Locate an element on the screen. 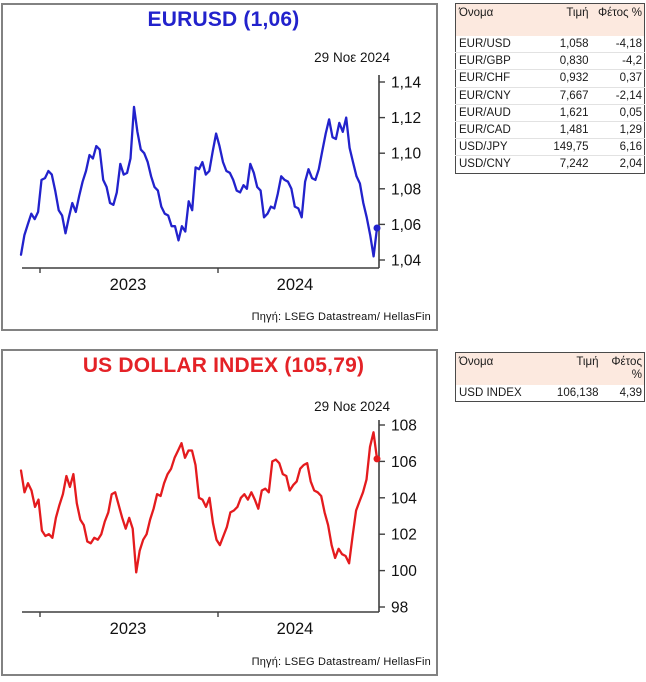 The height and width of the screenshot is (682, 646). instrument-name-cell: EUR/CAD is located at coordinates (494, 130).